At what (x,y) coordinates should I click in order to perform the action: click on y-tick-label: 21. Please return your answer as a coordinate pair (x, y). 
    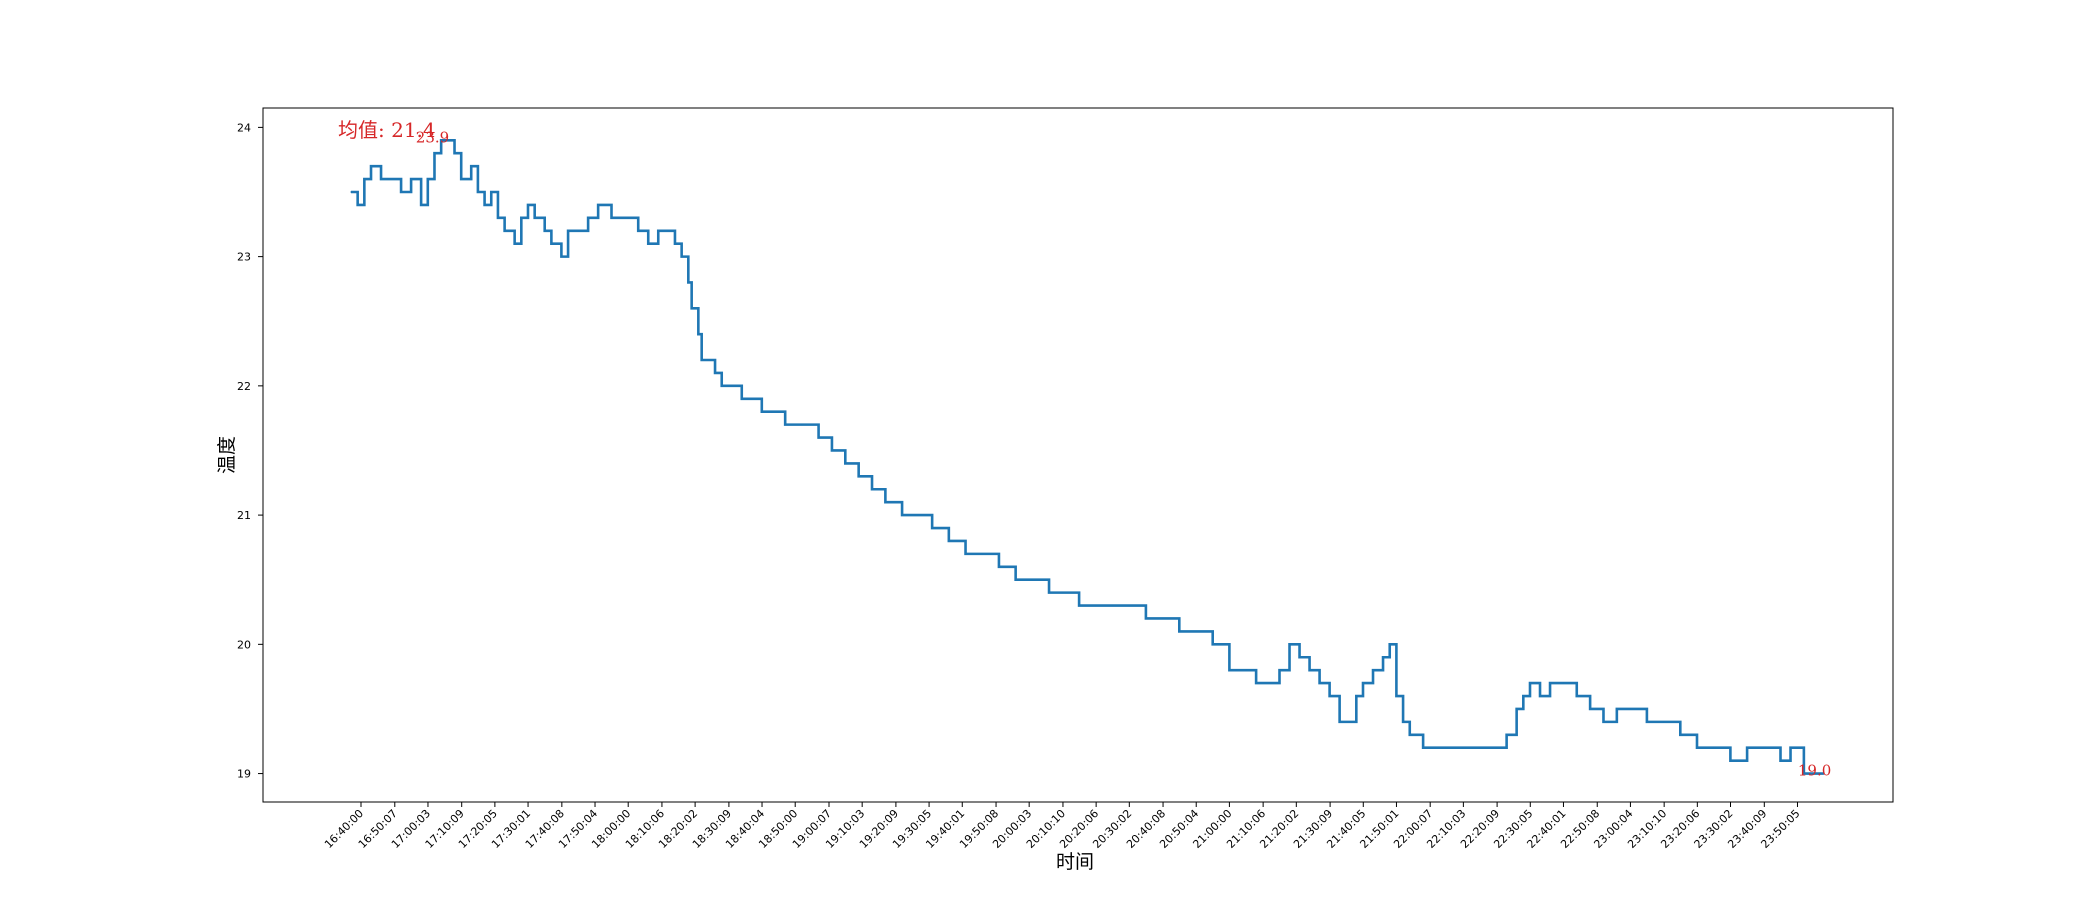
    Looking at the image, I should click on (244, 515).